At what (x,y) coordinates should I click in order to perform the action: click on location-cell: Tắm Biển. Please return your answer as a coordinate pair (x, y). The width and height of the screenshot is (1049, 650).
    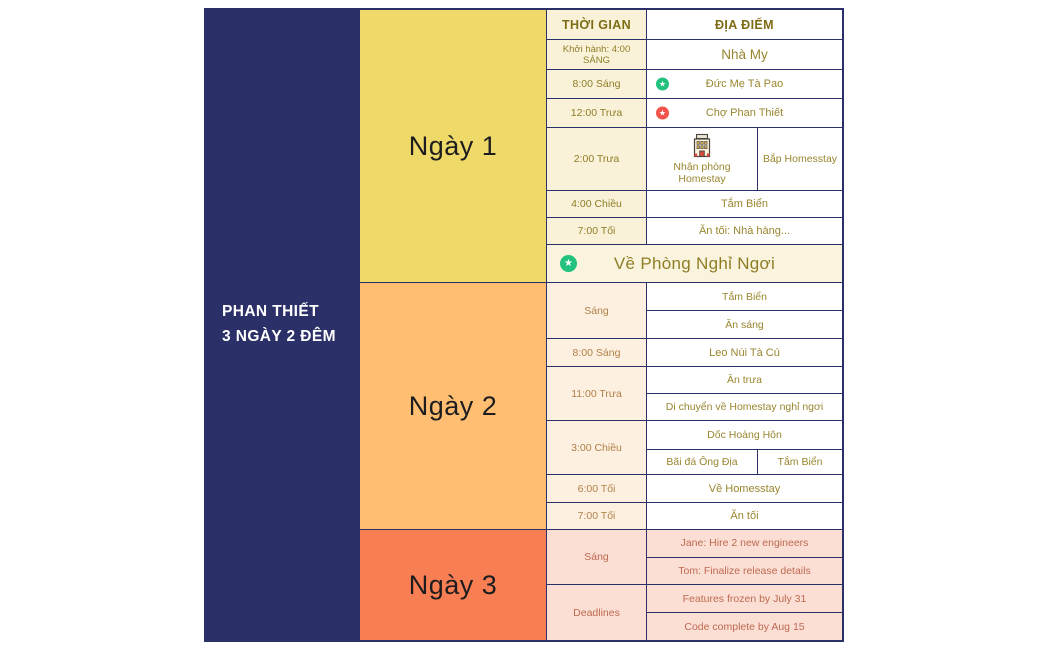
    Looking at the image, I should click on (744, 204).